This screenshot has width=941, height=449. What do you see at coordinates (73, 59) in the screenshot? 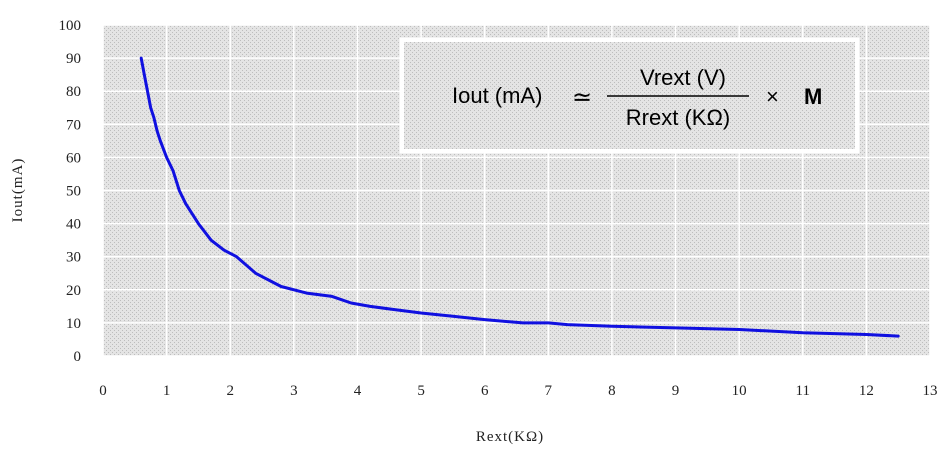
I see `y-tick-label: 90` at bounding box center [73, 59].